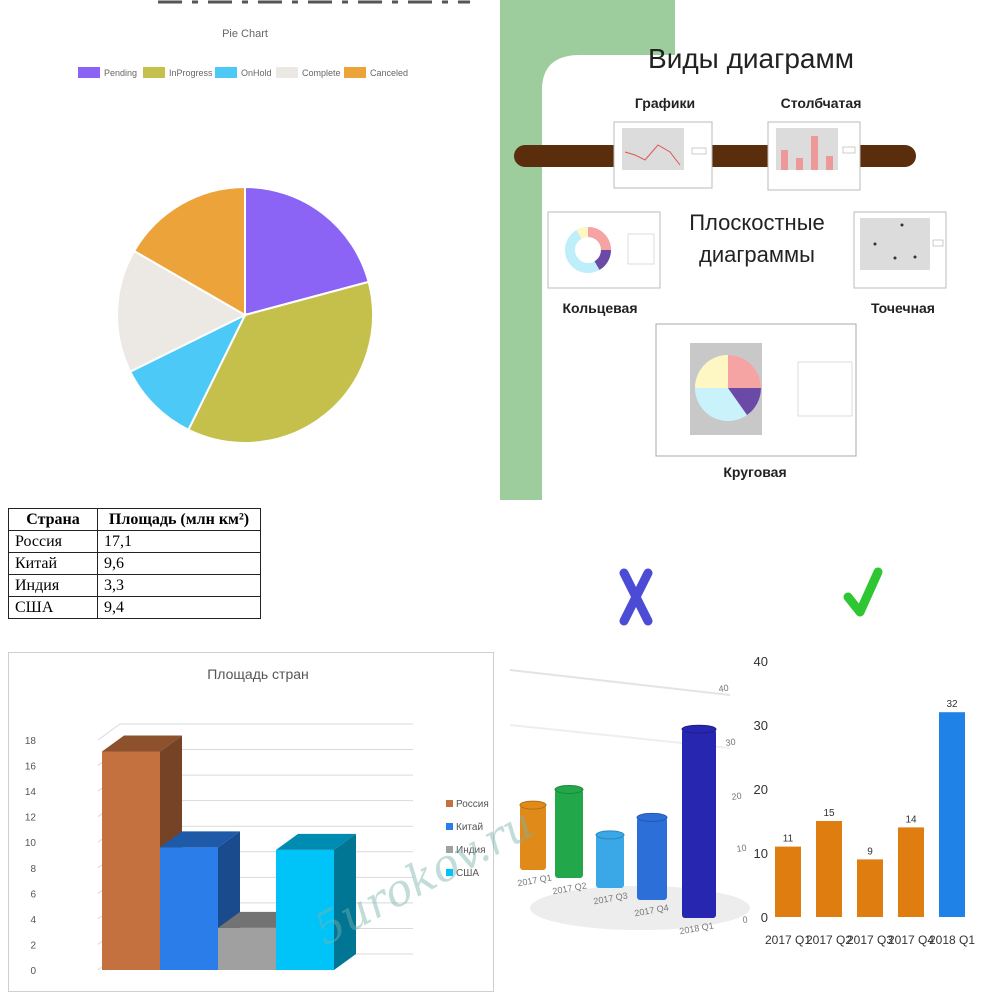  What do you see at coordinates (636, 597) in the screenshot?
I see `cross-icon` at bounding box center [636, 597].